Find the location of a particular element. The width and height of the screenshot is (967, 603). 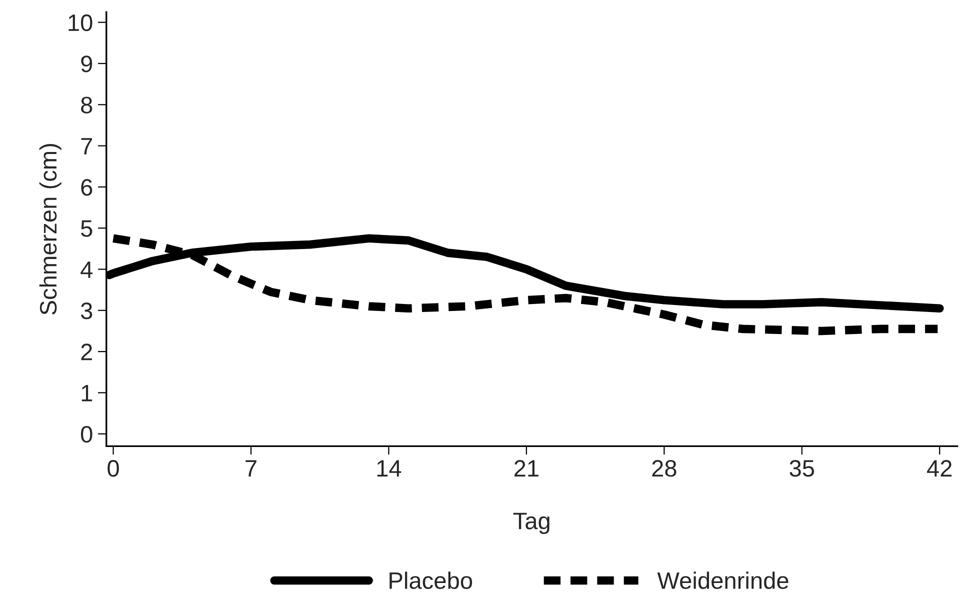

y-tick-label: 5 is located at coordinates (86, 228).